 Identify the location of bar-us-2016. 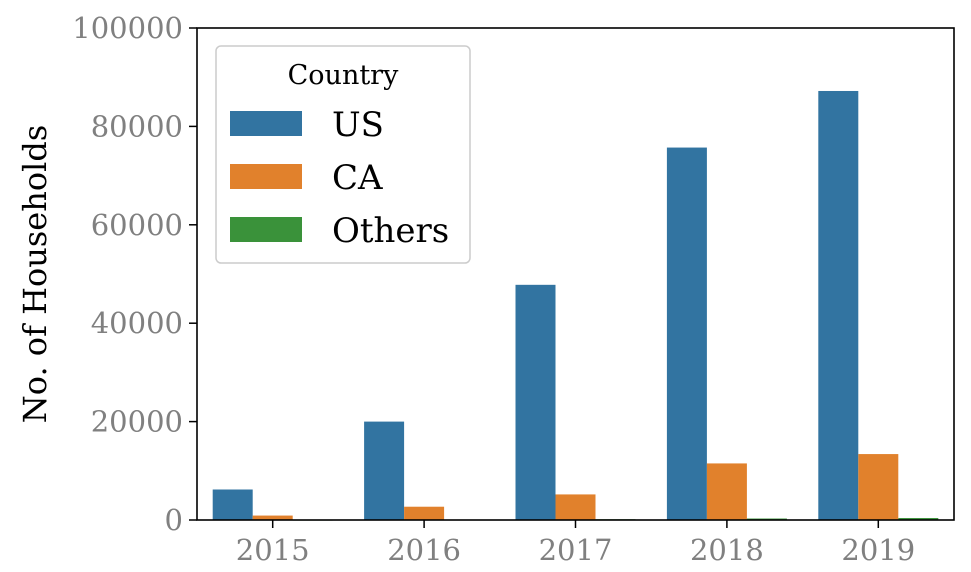
(384, 470).